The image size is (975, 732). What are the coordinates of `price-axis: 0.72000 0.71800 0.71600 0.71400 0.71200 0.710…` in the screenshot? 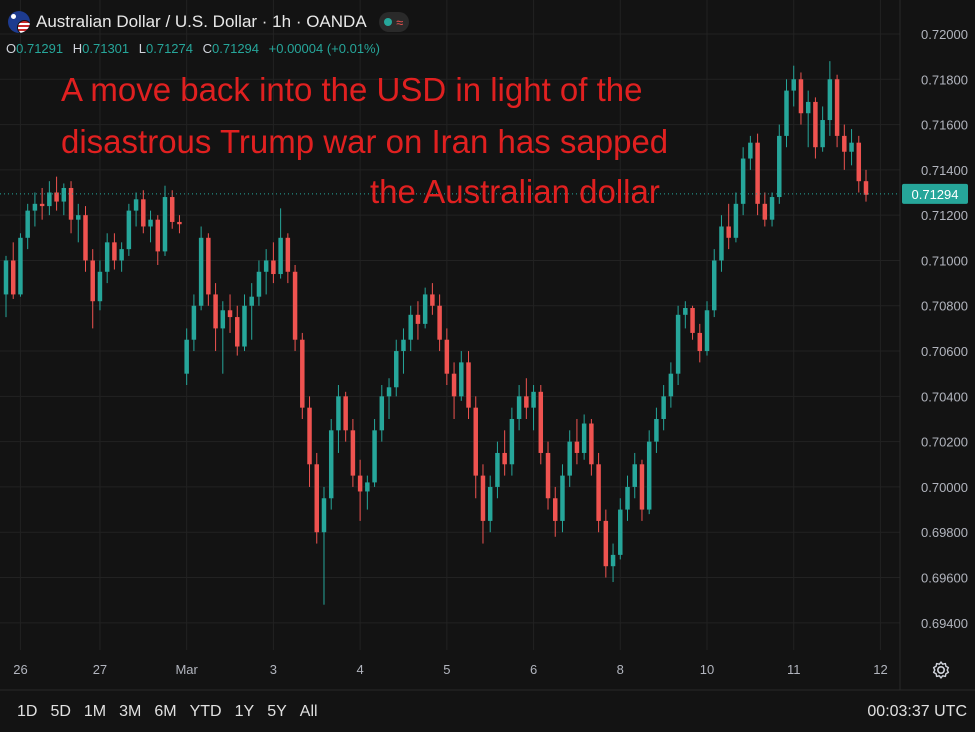 It's located at (944, 329).